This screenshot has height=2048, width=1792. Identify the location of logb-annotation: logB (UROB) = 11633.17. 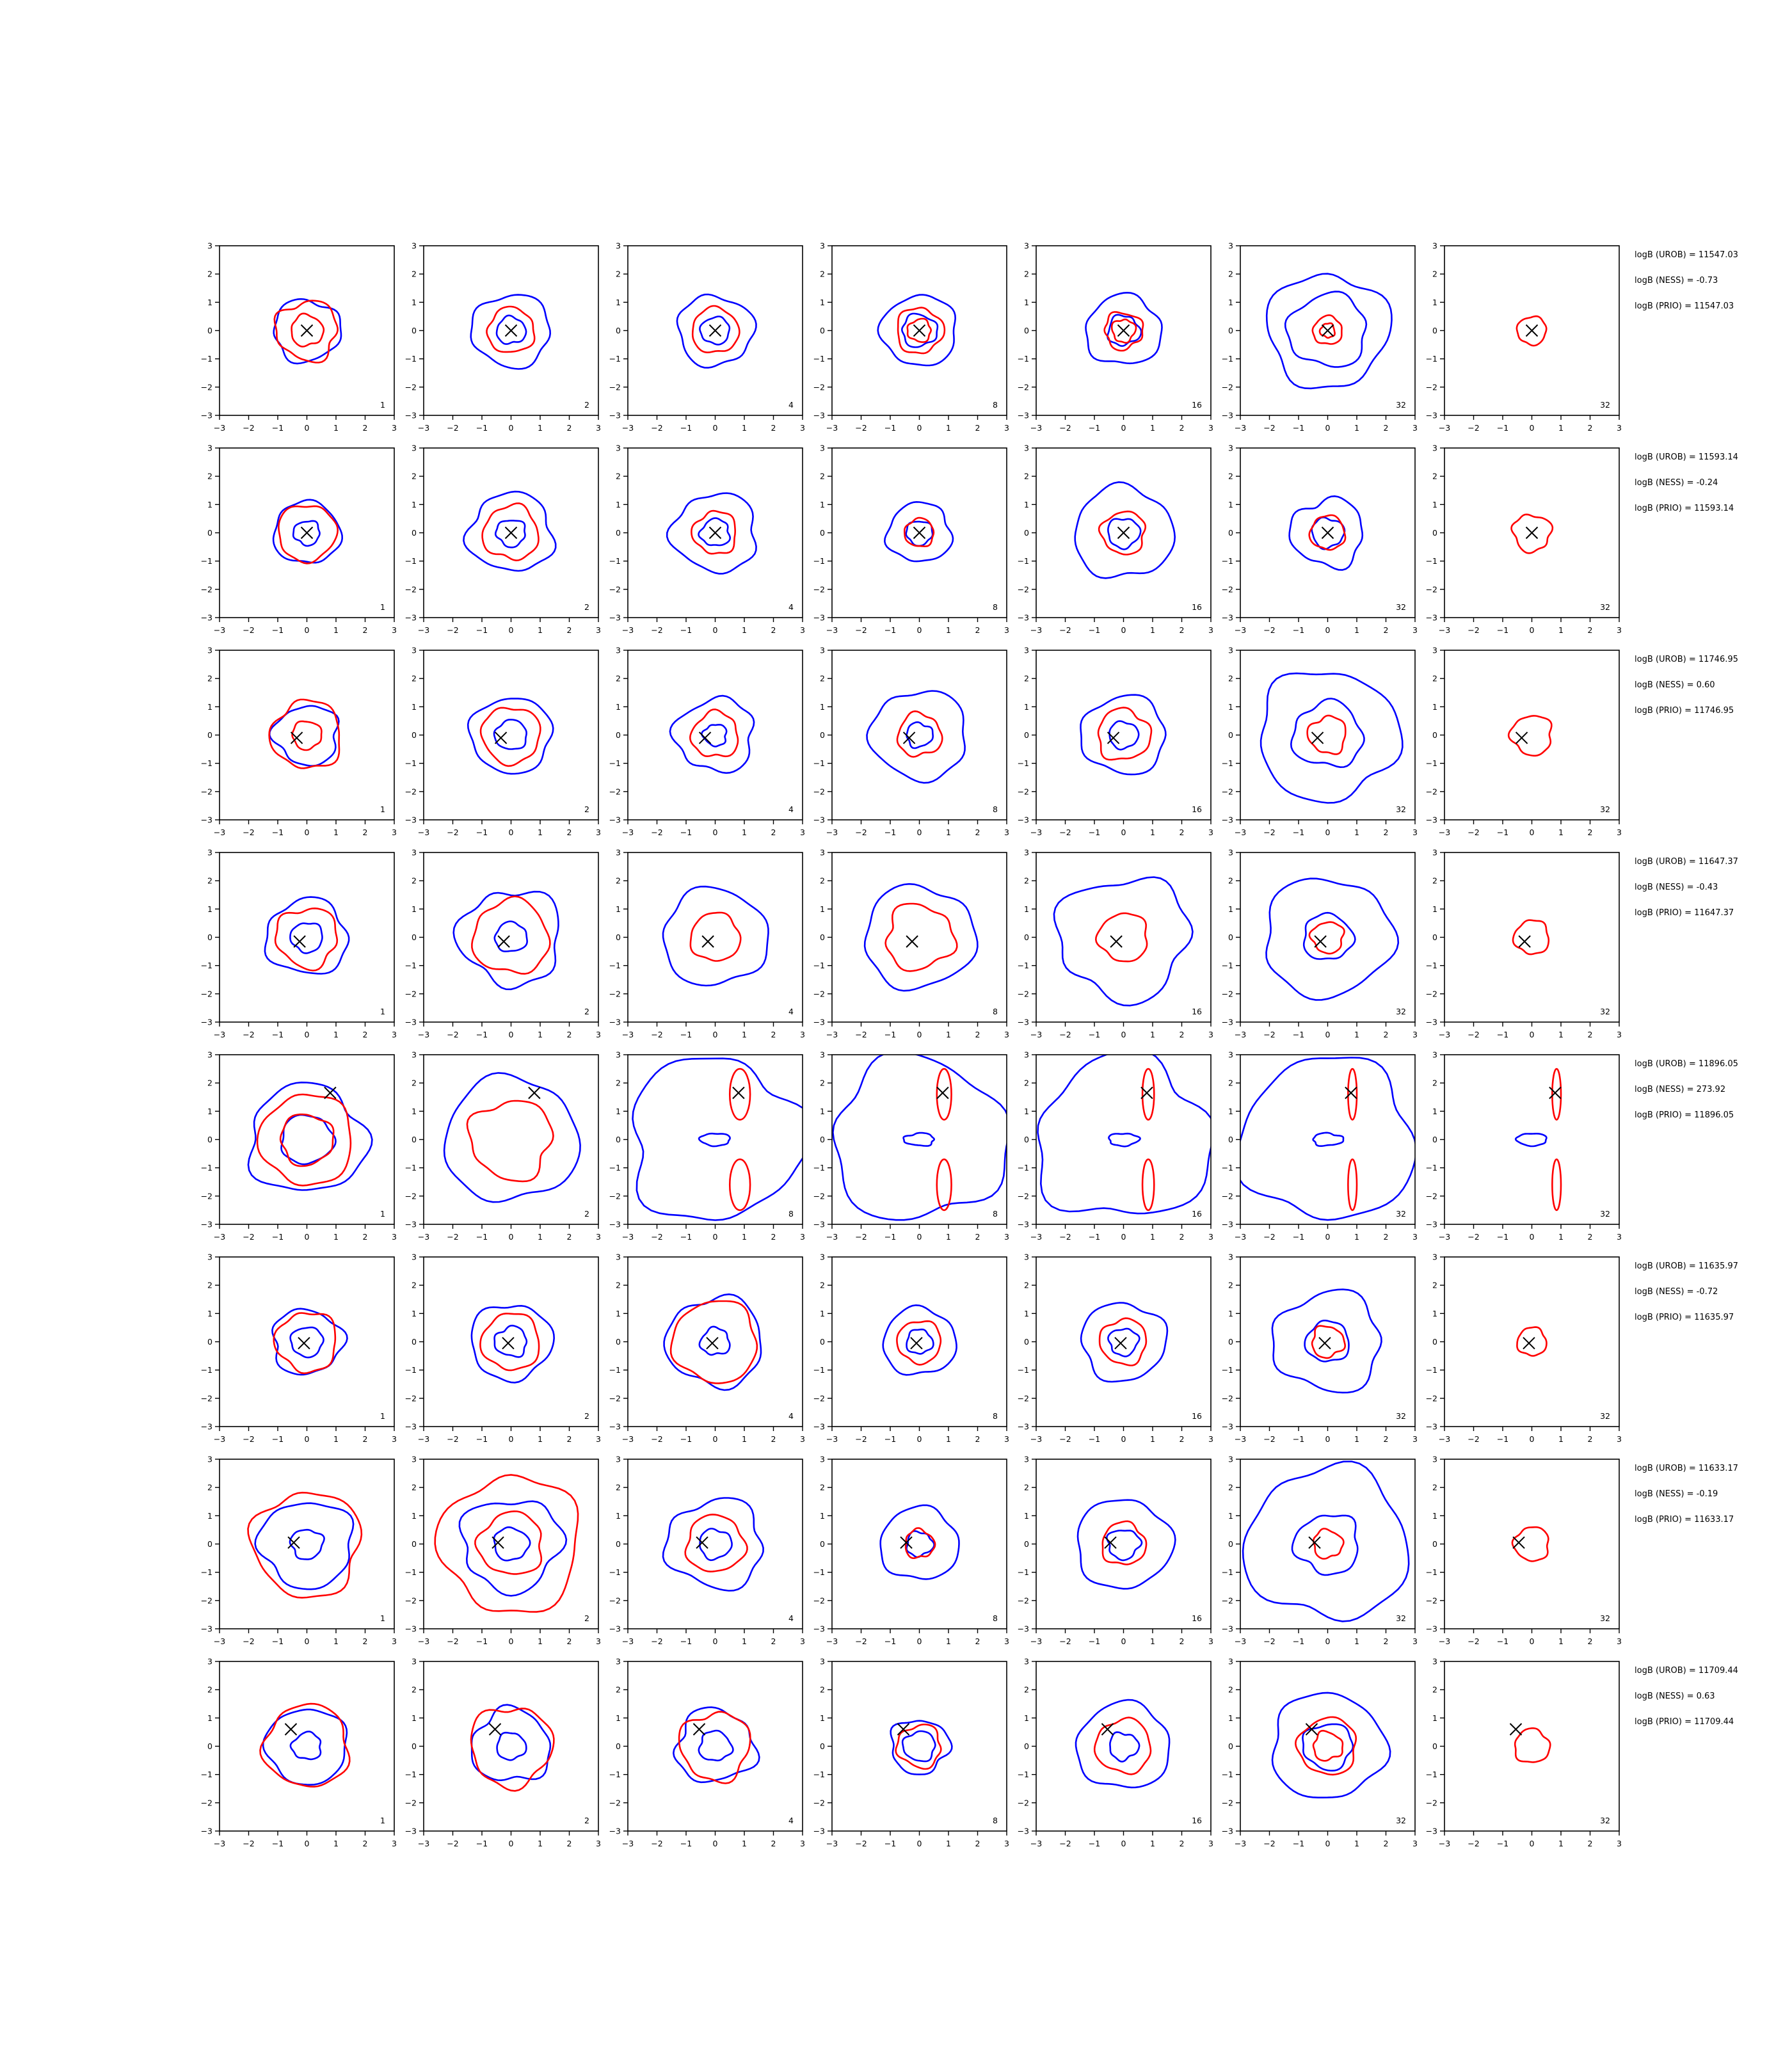
(1686, 1468).